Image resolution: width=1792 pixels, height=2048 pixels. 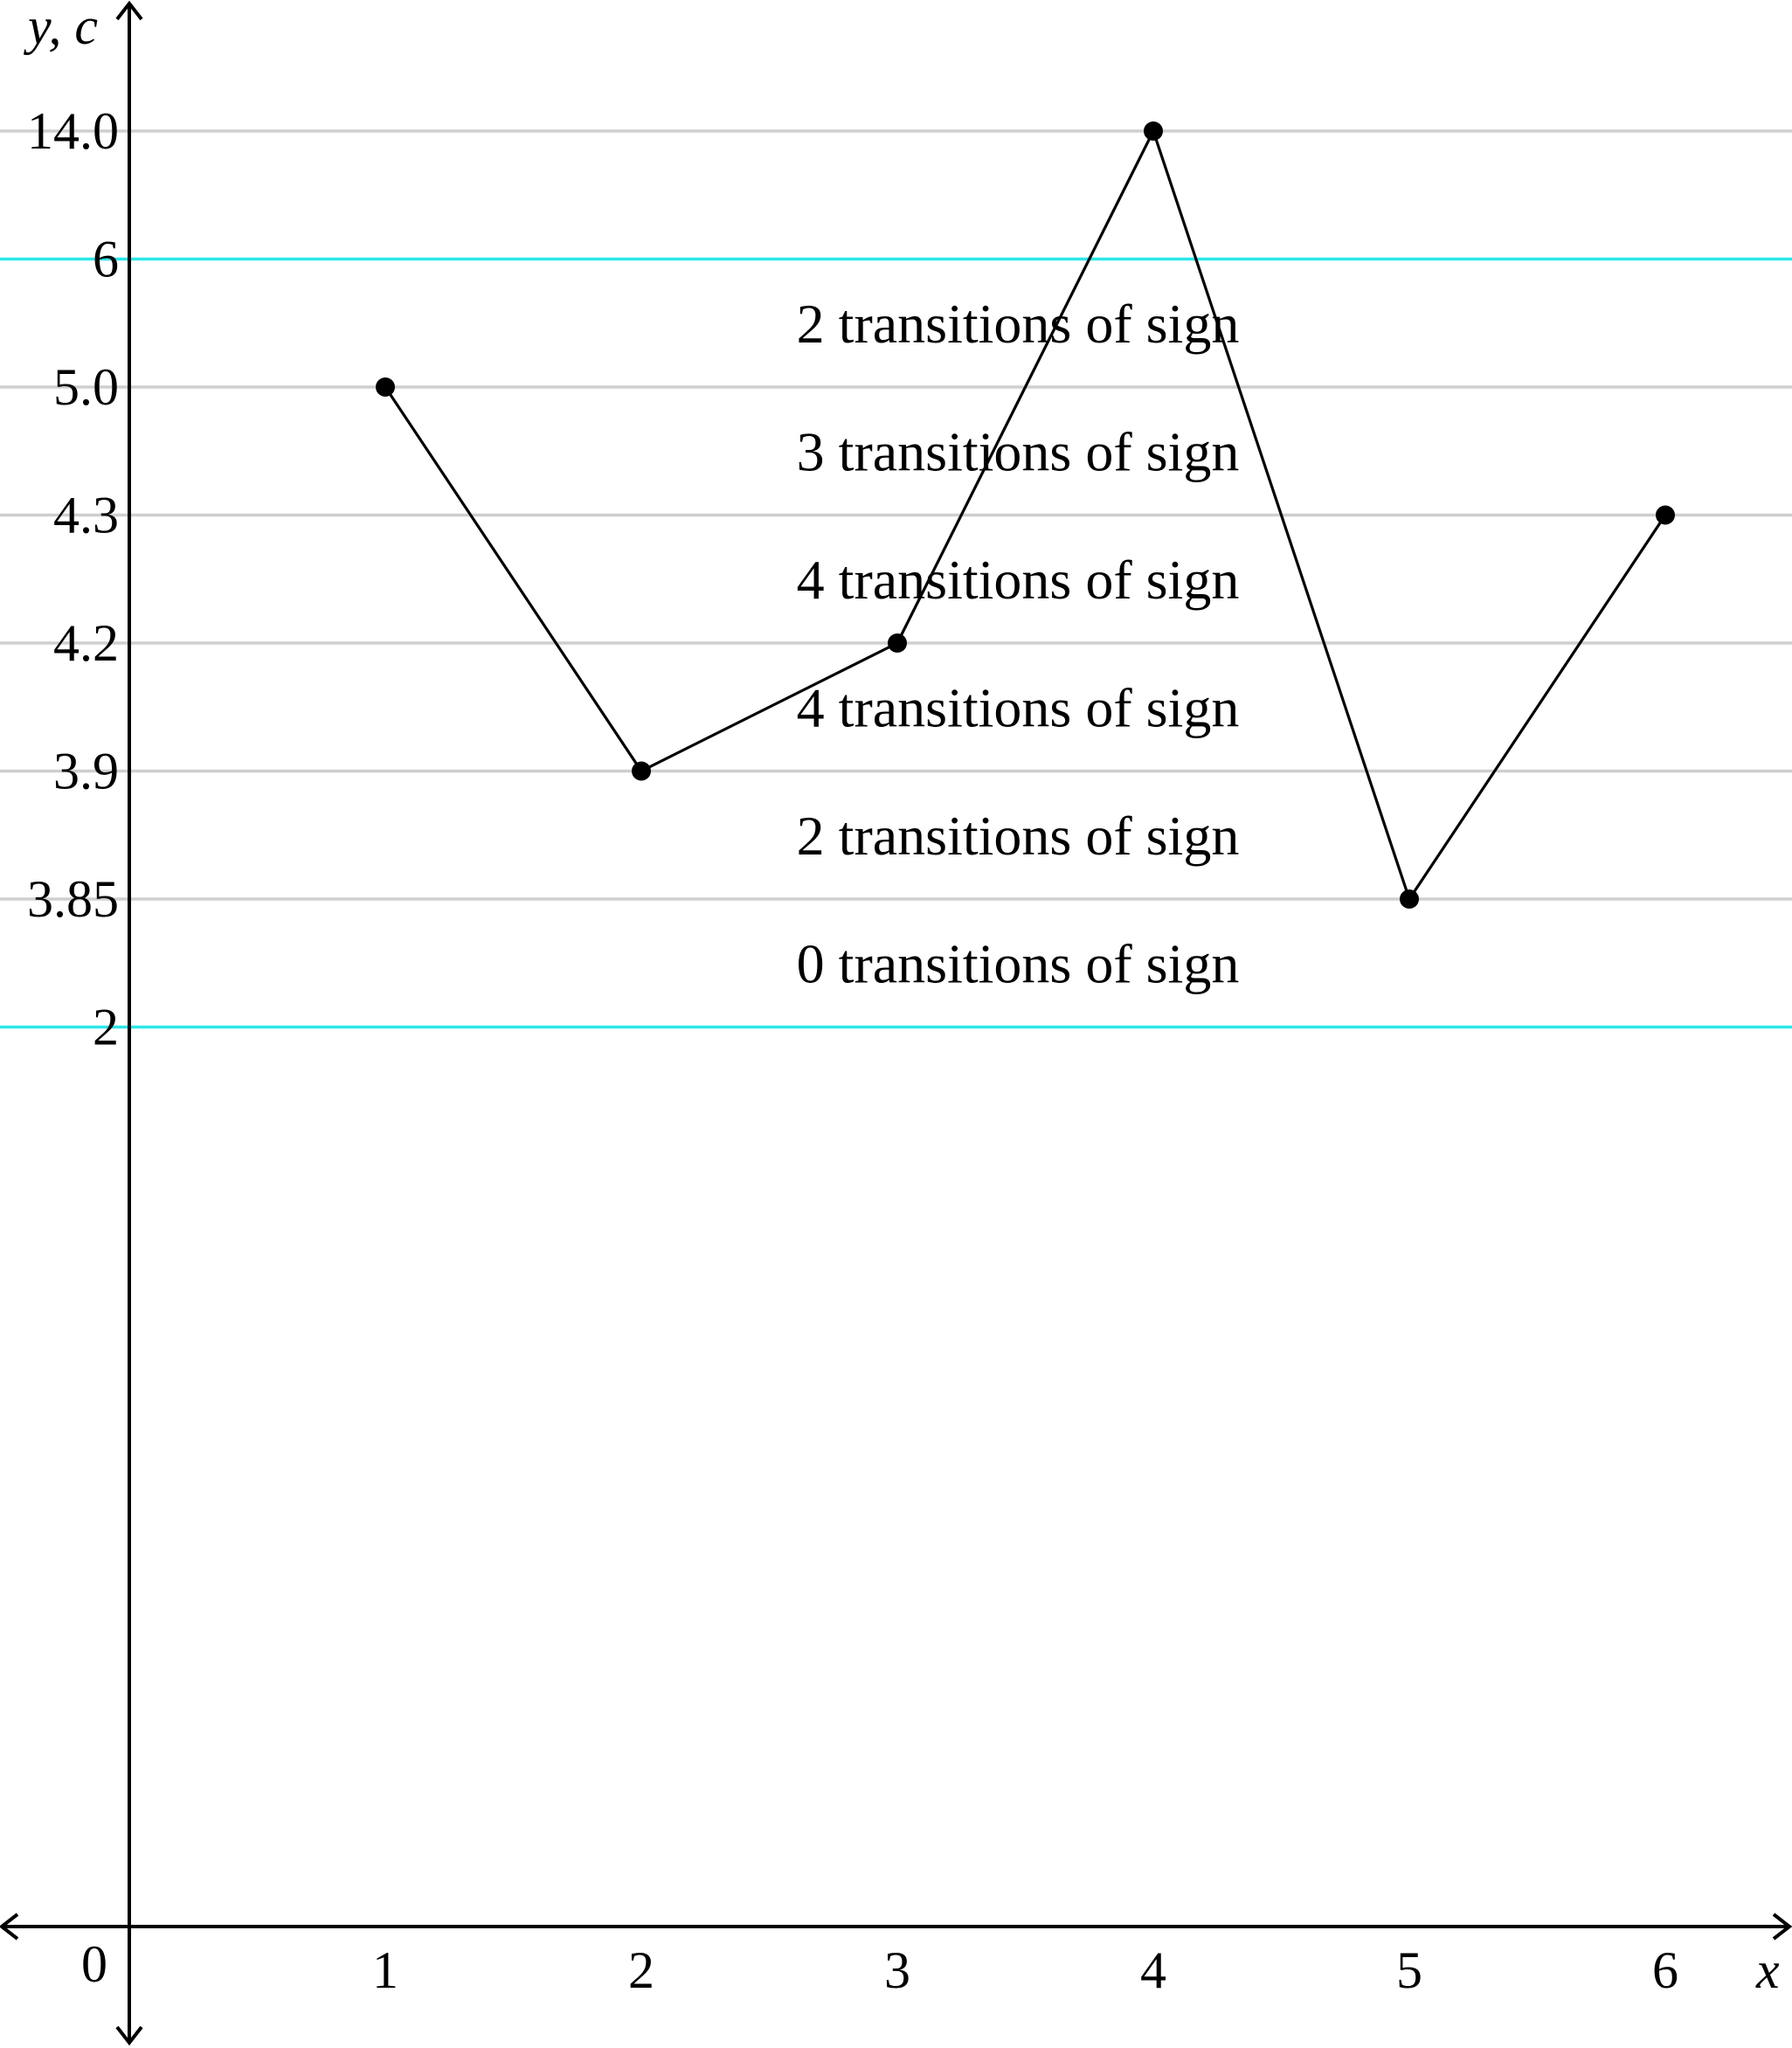 I want to click on x-axis-label: x, so click(x=1767, y=1970).